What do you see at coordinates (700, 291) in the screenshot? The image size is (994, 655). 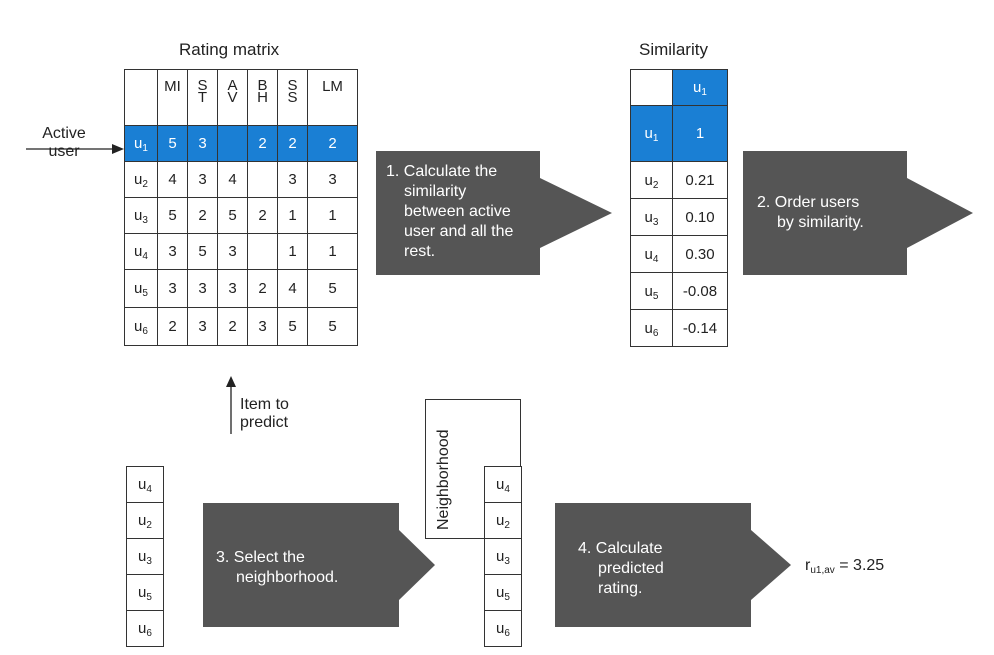 I see `similarity-value: -0.08` at bounding box center [700, 291].